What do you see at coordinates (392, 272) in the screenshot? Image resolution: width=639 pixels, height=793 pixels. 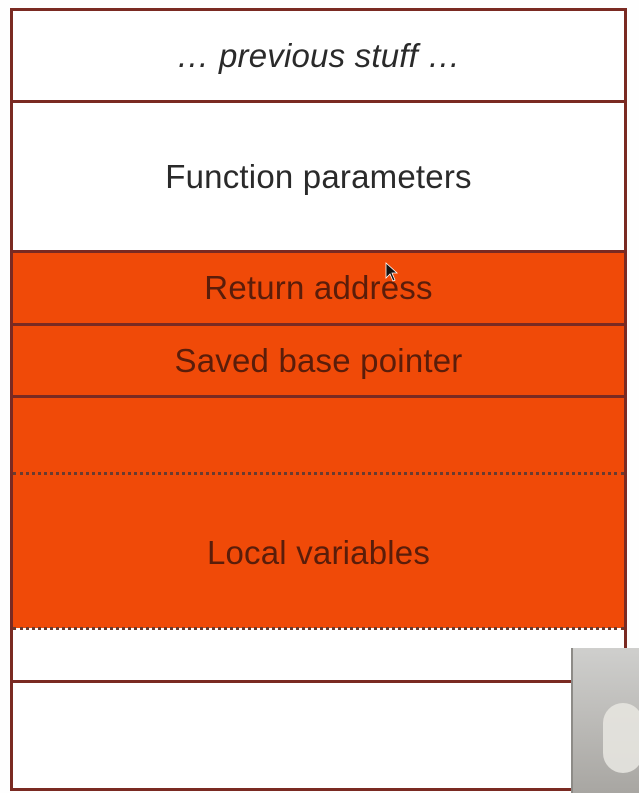 I see `mouse-pointer-icon` at bounding box center [392, 272].